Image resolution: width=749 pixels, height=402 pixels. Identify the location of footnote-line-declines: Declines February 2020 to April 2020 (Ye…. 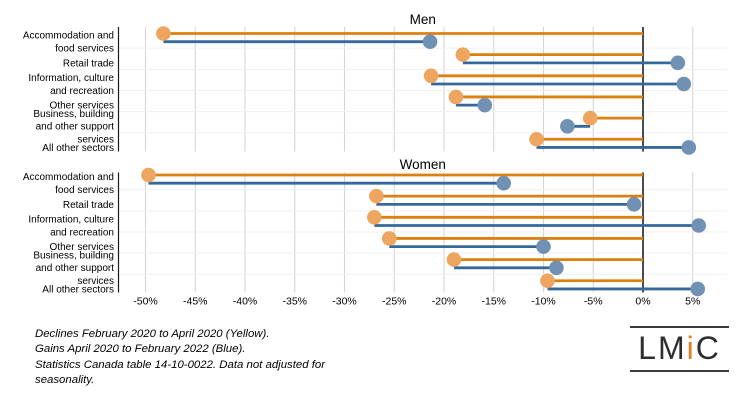
(152, 334).